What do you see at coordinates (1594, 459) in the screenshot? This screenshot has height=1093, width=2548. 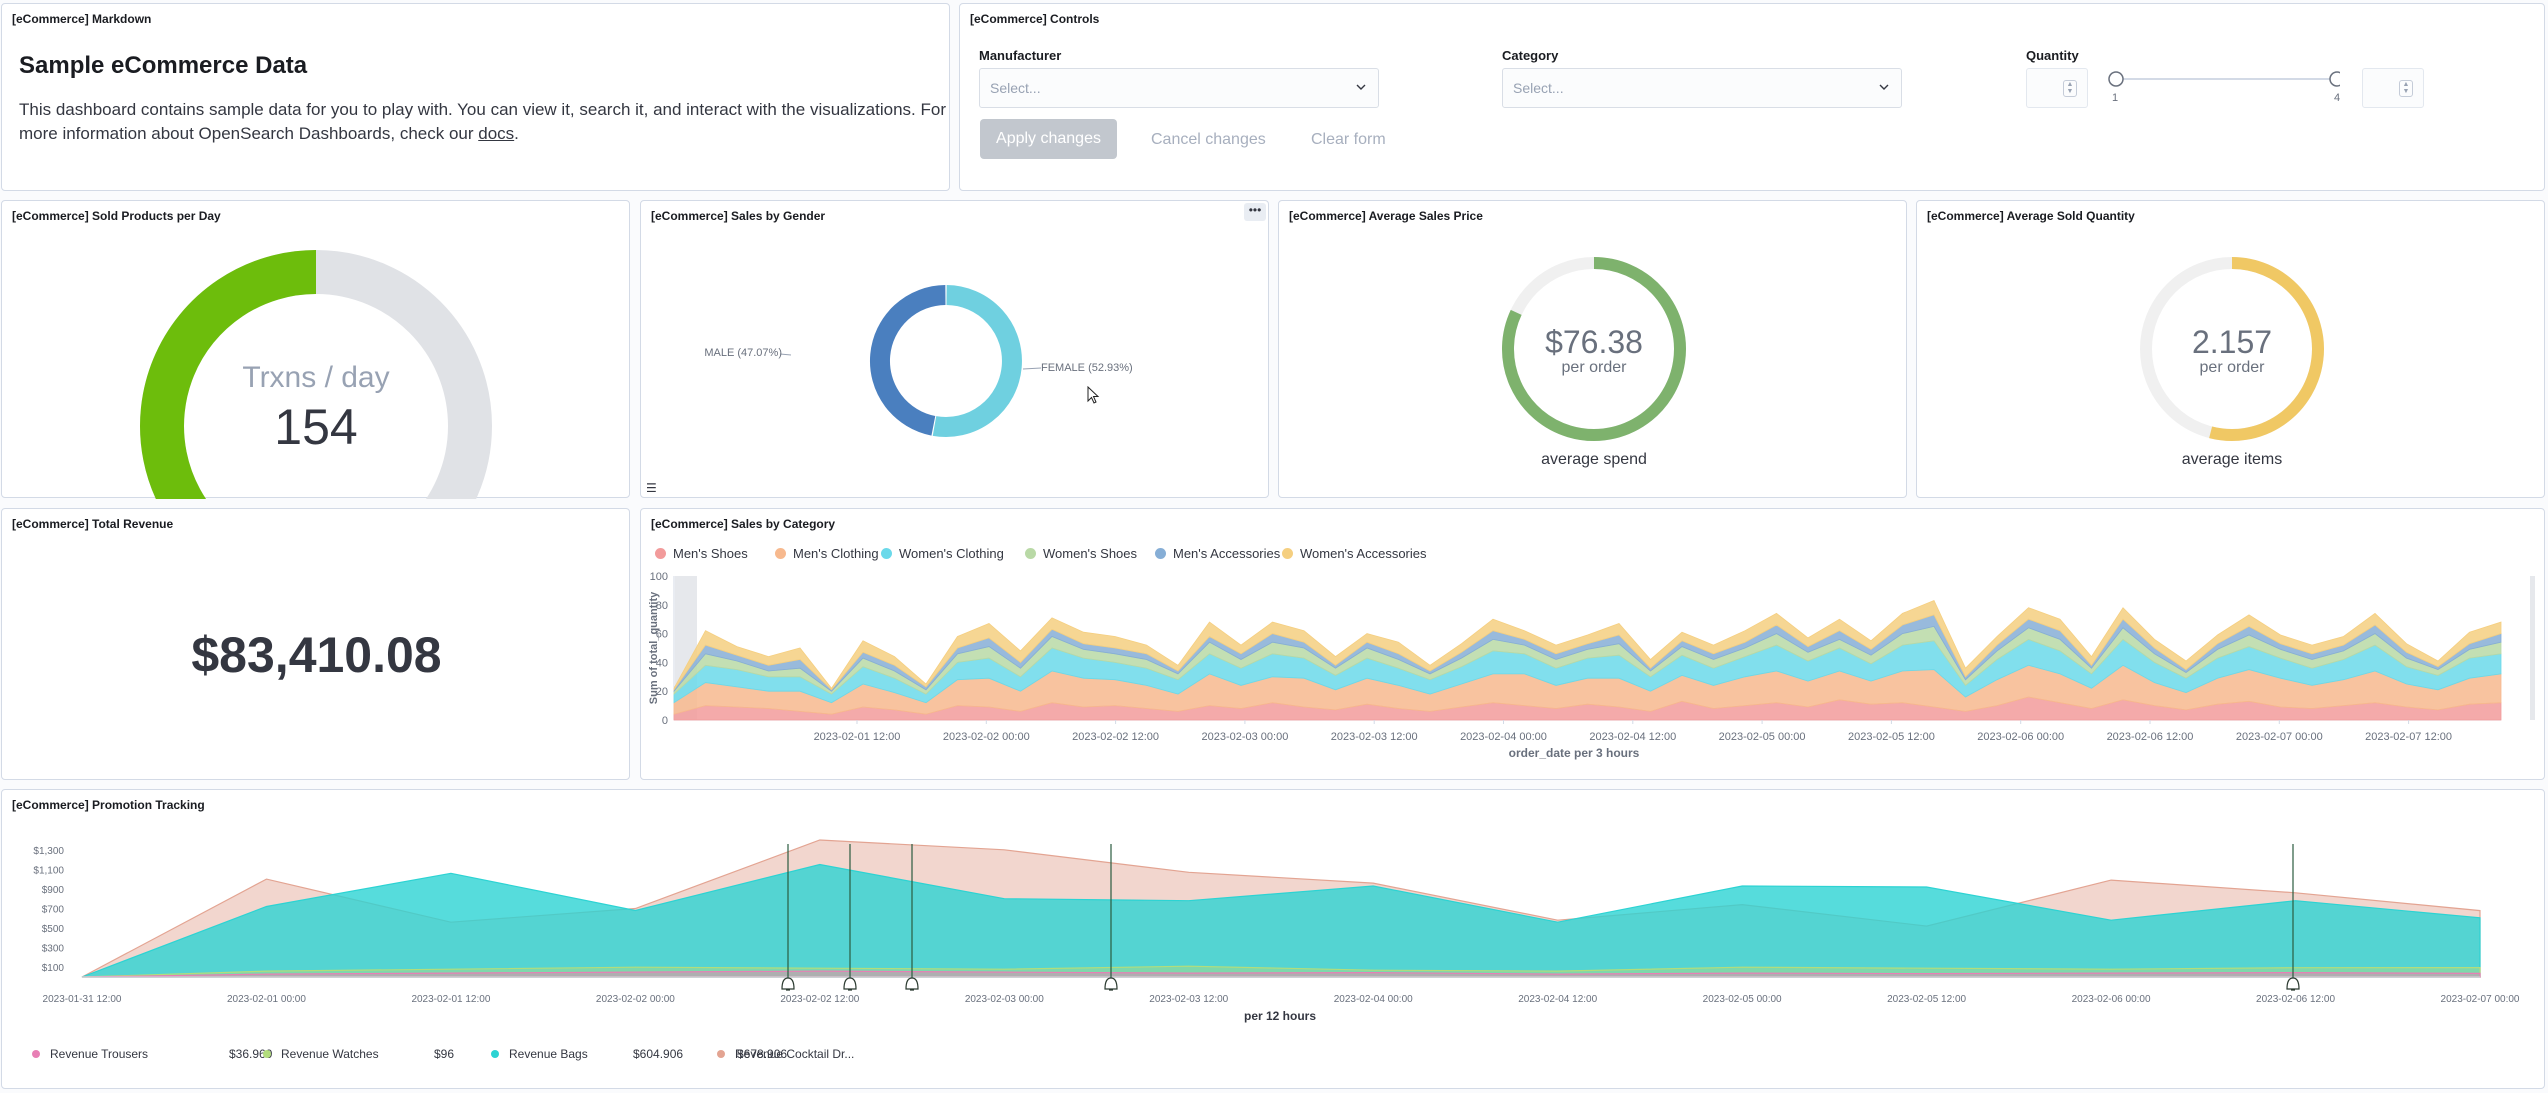 I see `avg-price-caption: average spend` at bounding box center [1594, 459].